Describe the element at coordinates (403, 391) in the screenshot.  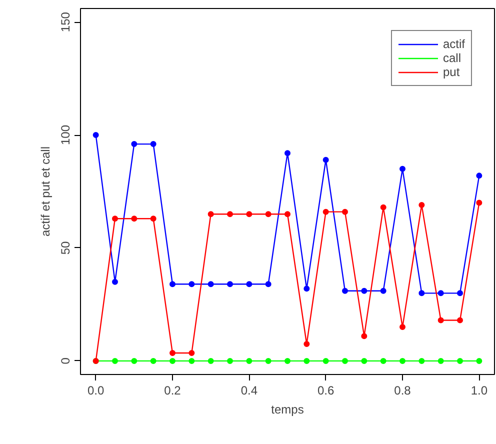
I see `x-tick-label: 0.8` at that location.